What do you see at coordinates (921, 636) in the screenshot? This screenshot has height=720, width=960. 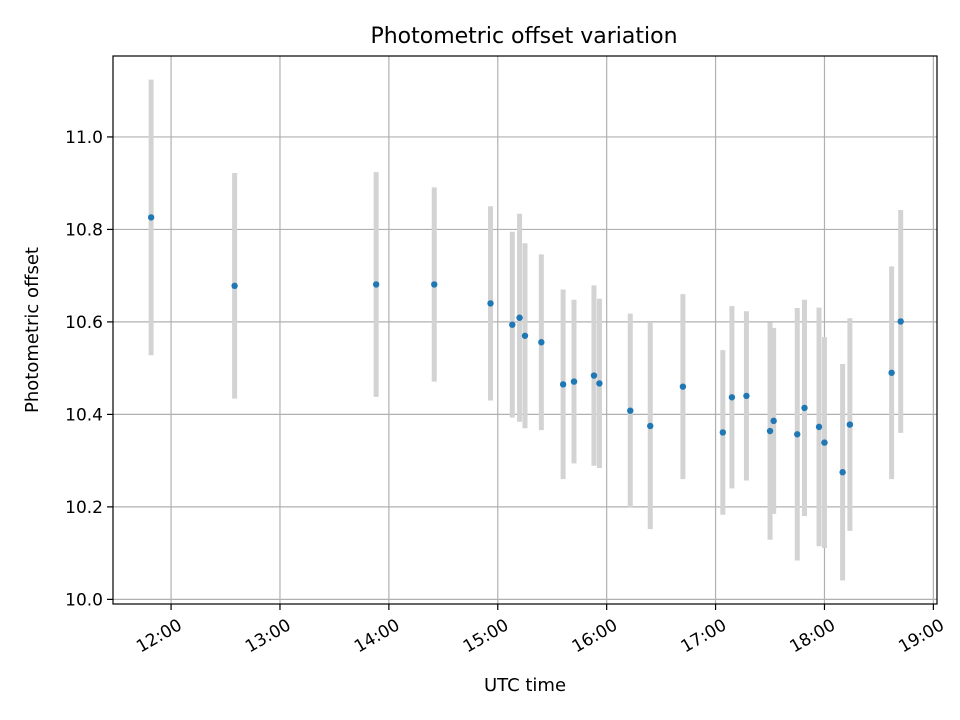 I see `x-tick-label: 19:00` at bounding box center [921, 636].